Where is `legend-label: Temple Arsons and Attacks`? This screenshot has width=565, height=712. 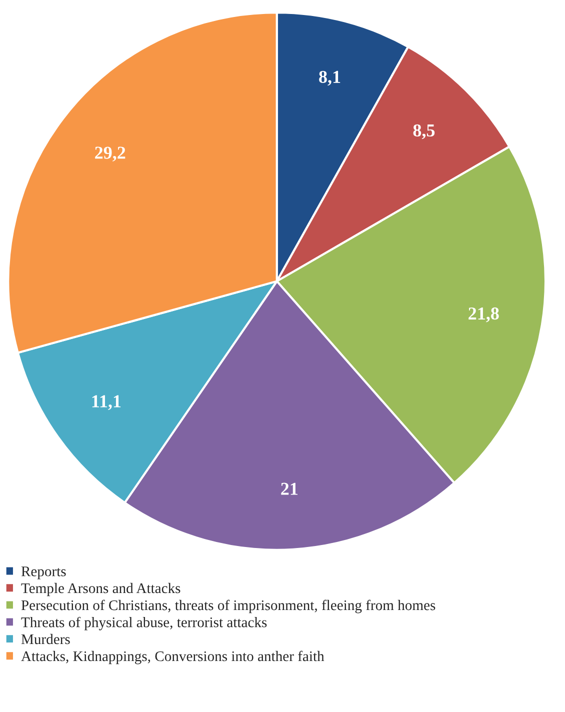 legend-label: Temple Arsons and Attacks is located at coordinates (100, 589).